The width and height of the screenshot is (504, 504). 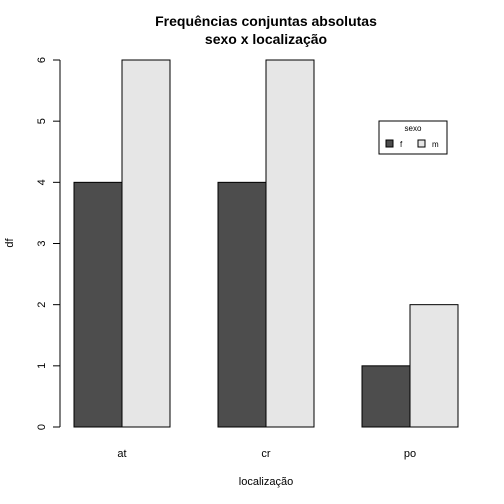 I want to click on bar-po-f, so click(x=386, y=396).